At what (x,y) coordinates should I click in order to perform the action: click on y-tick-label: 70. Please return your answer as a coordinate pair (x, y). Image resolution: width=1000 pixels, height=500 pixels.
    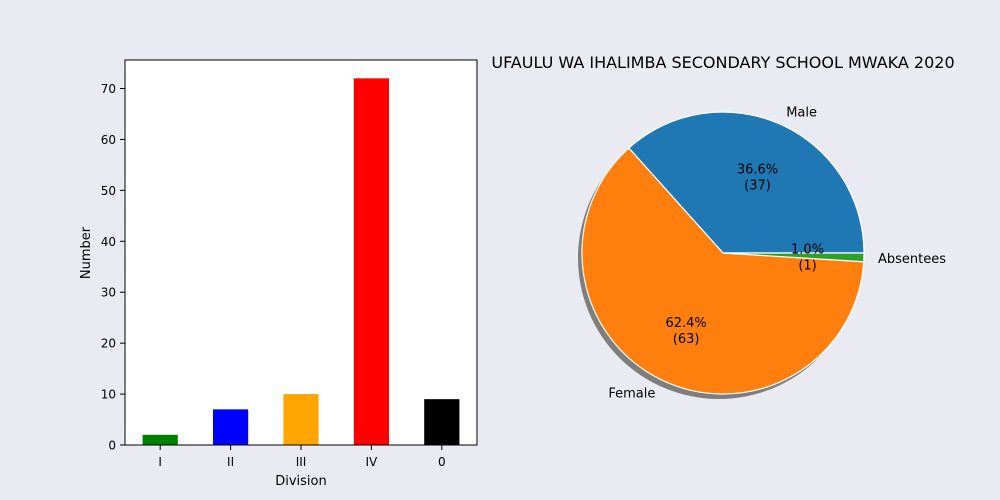
    Looking at the image, I should click on (108, 89).